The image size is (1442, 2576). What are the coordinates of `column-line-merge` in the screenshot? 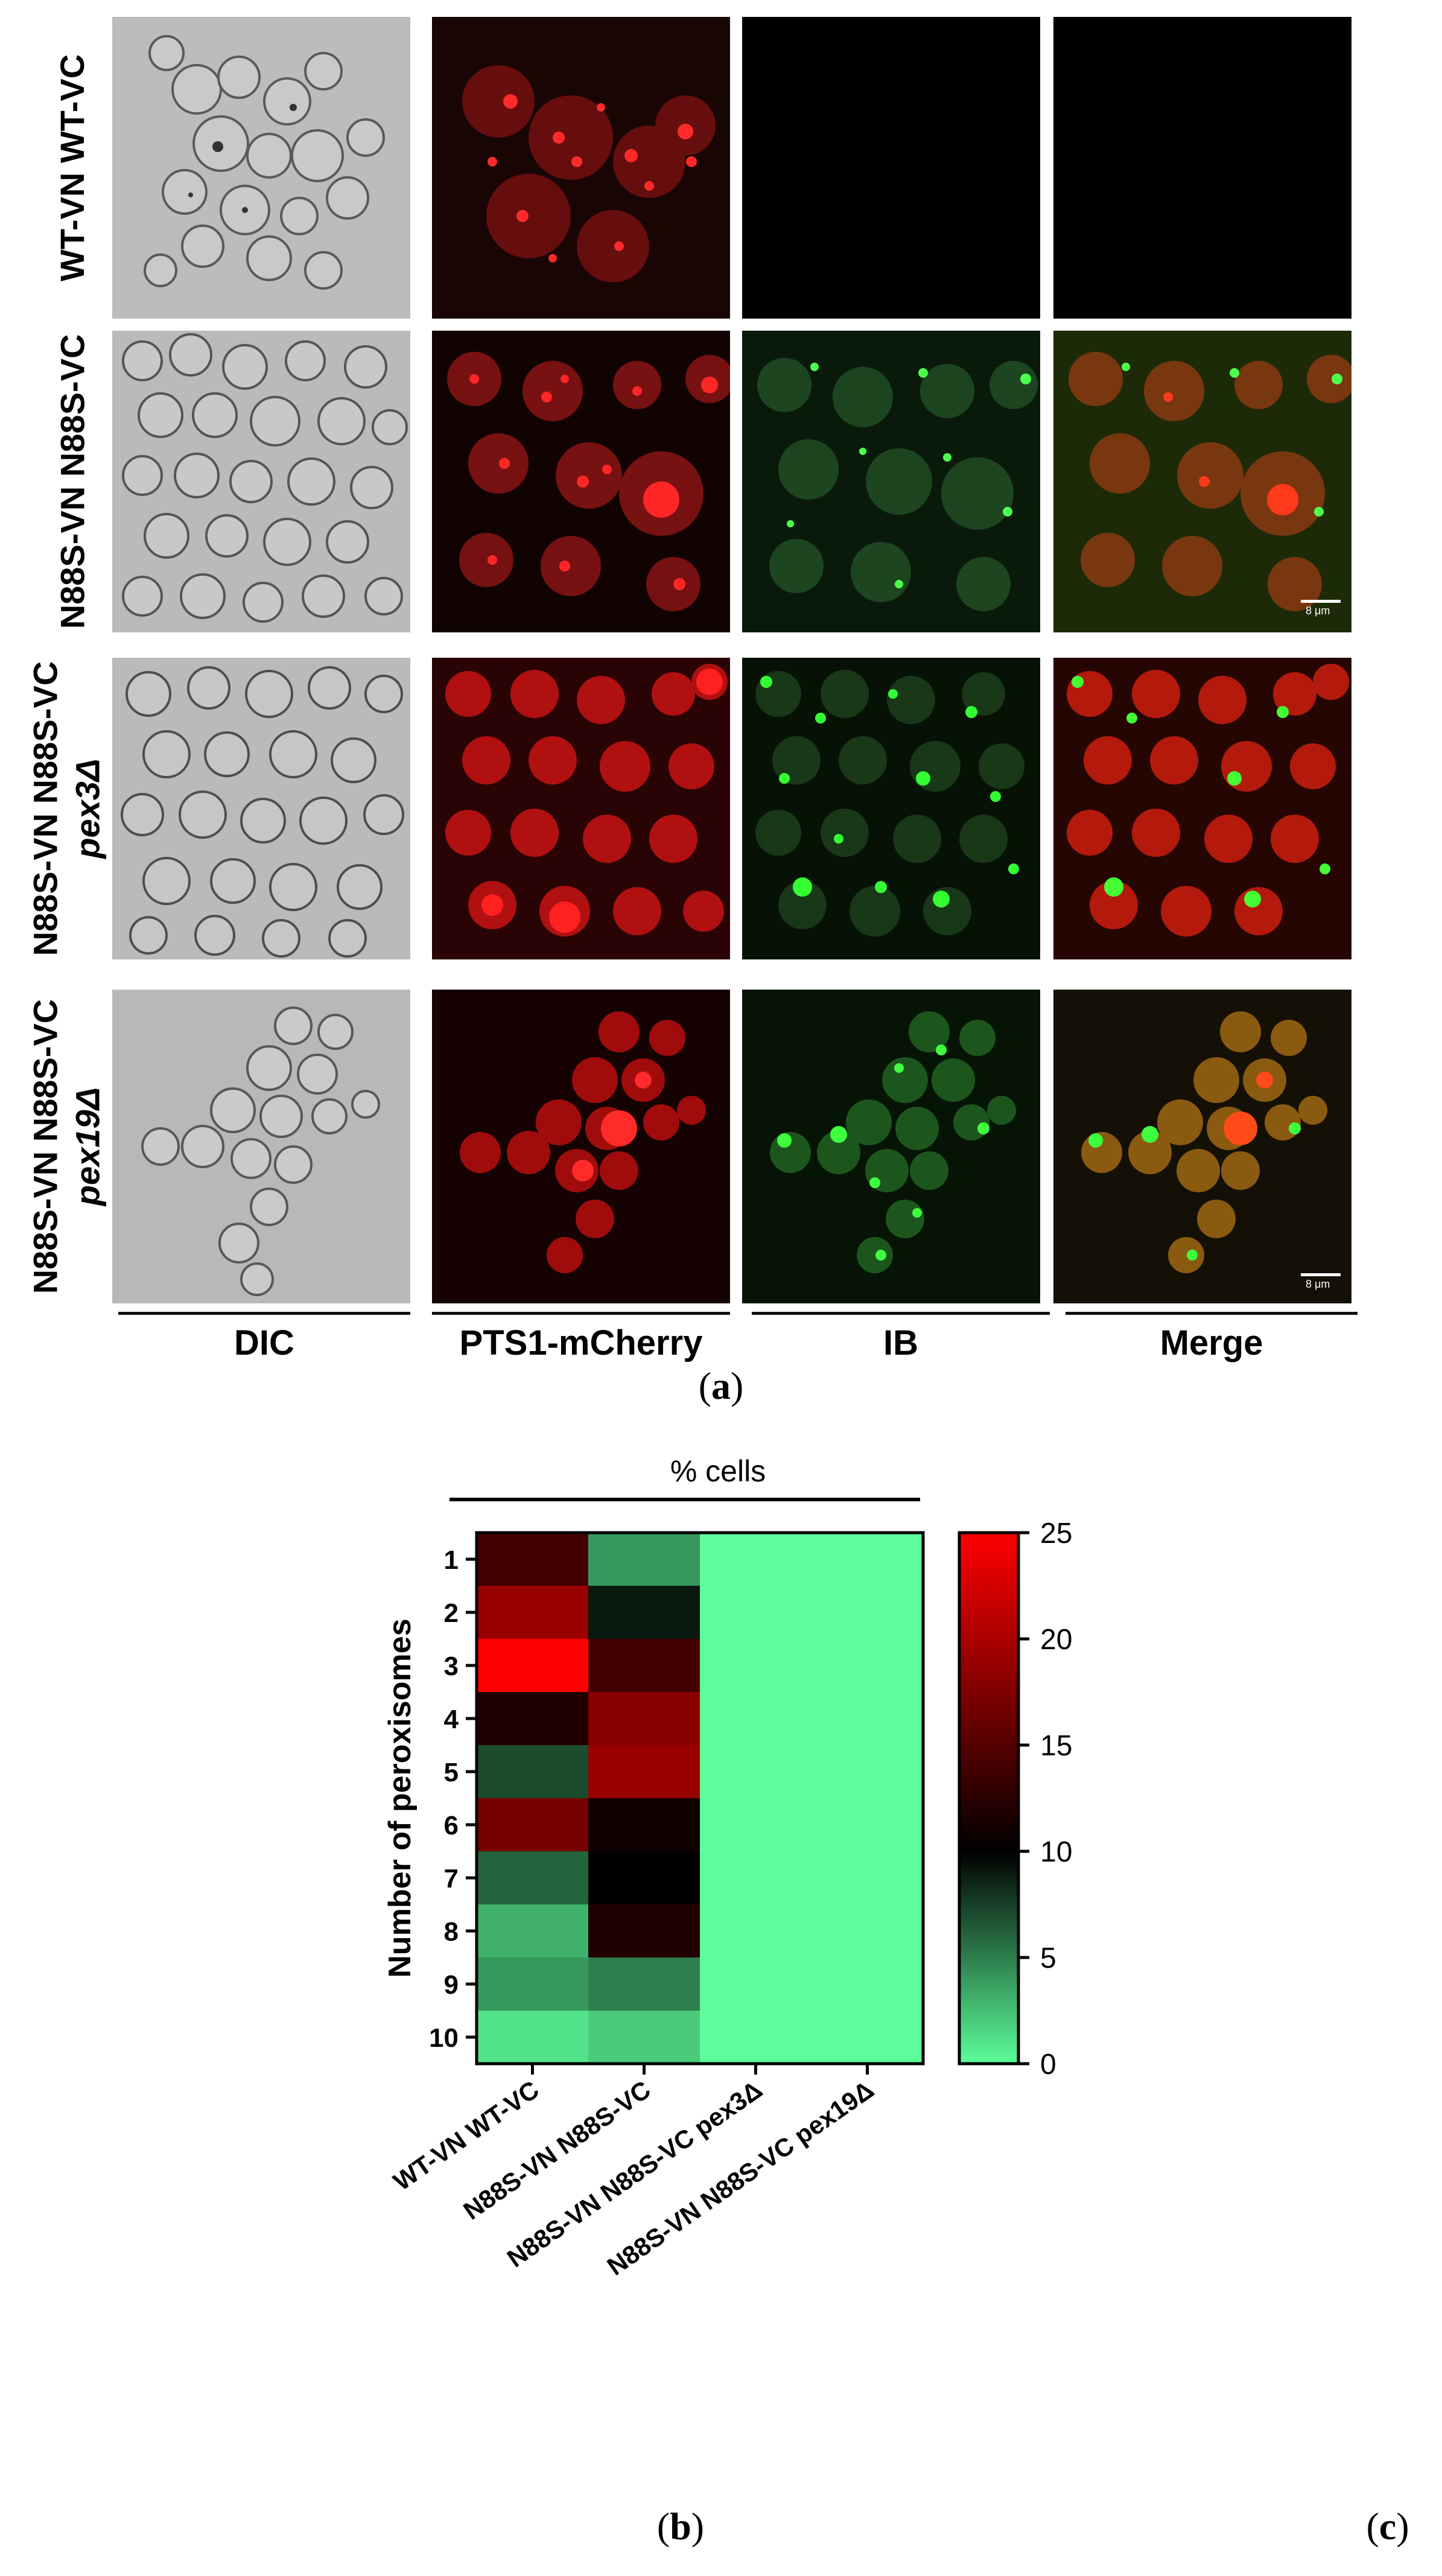 It's located at (1212, 1313).